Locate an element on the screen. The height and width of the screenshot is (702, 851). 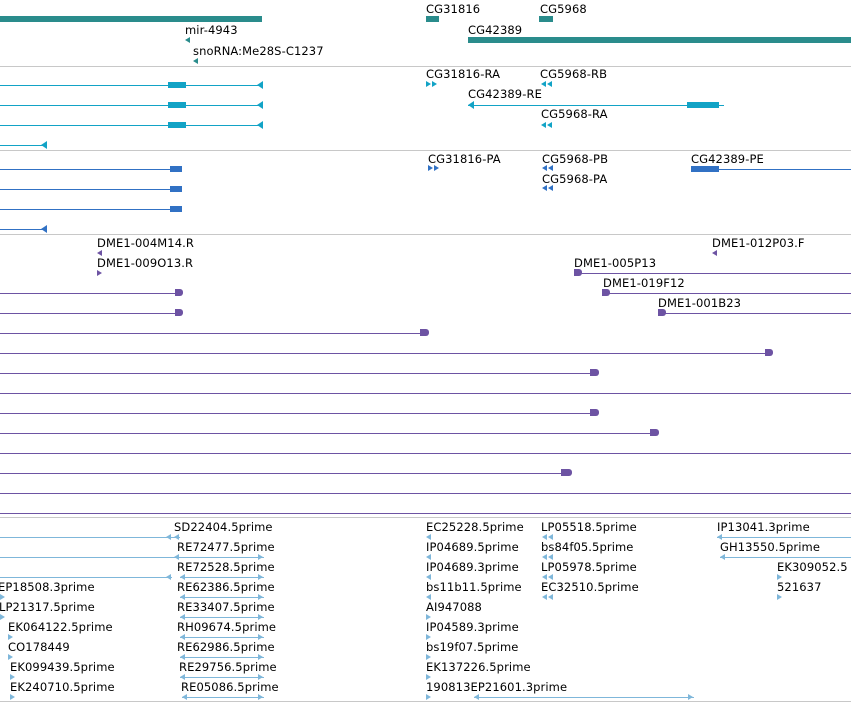
gene-label: CG5968 is located at coordinates (563, 9).